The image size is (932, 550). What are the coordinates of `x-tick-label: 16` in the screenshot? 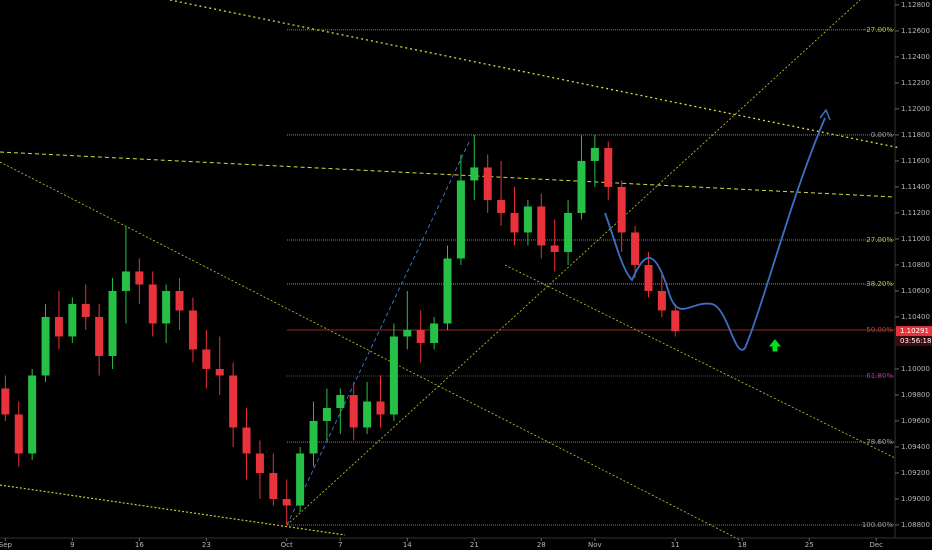 It's located at (139, 545).